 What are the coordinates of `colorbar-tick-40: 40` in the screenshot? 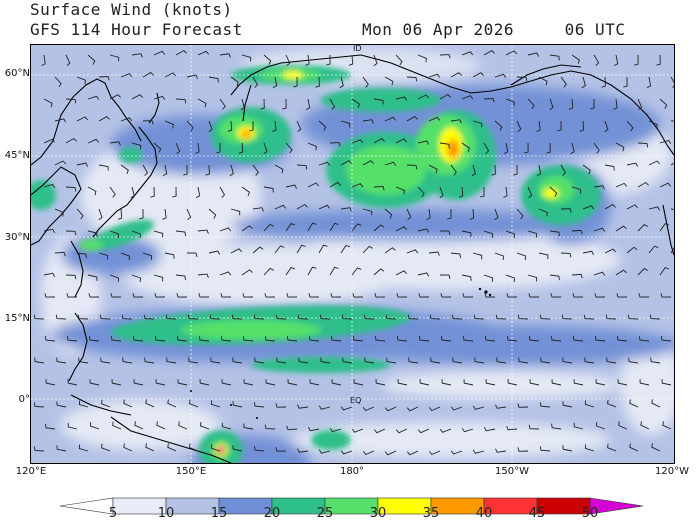 It's located at (484, 513).